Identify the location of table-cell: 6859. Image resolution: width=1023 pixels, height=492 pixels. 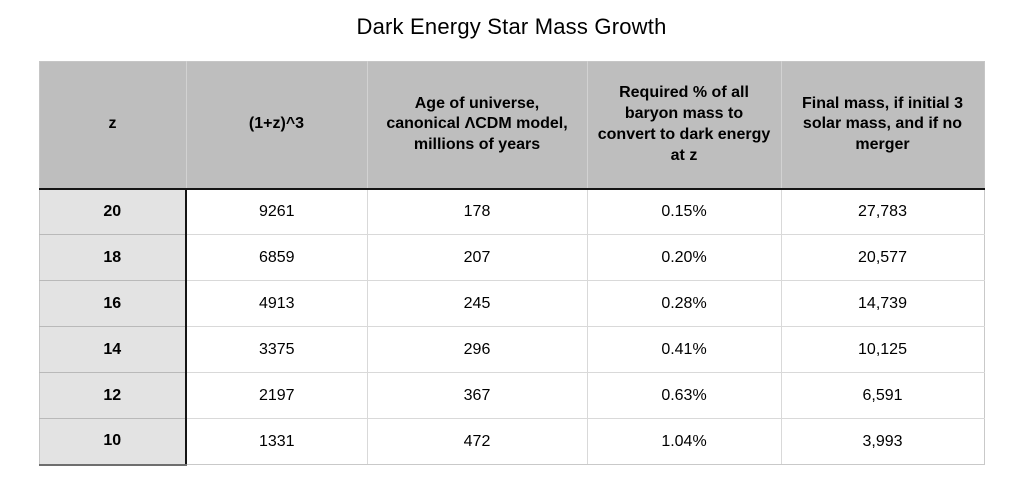
(276, 257).